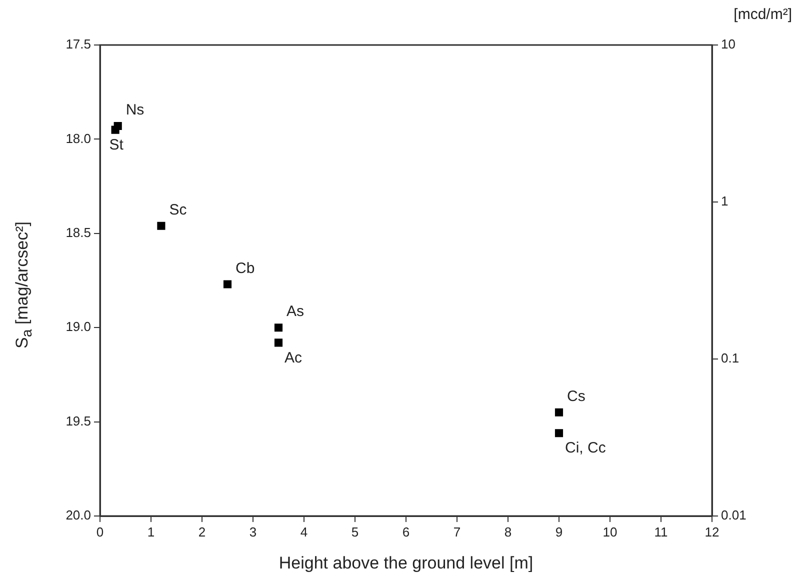  I want to click on x-tick-label: 0, so click(100, 532).